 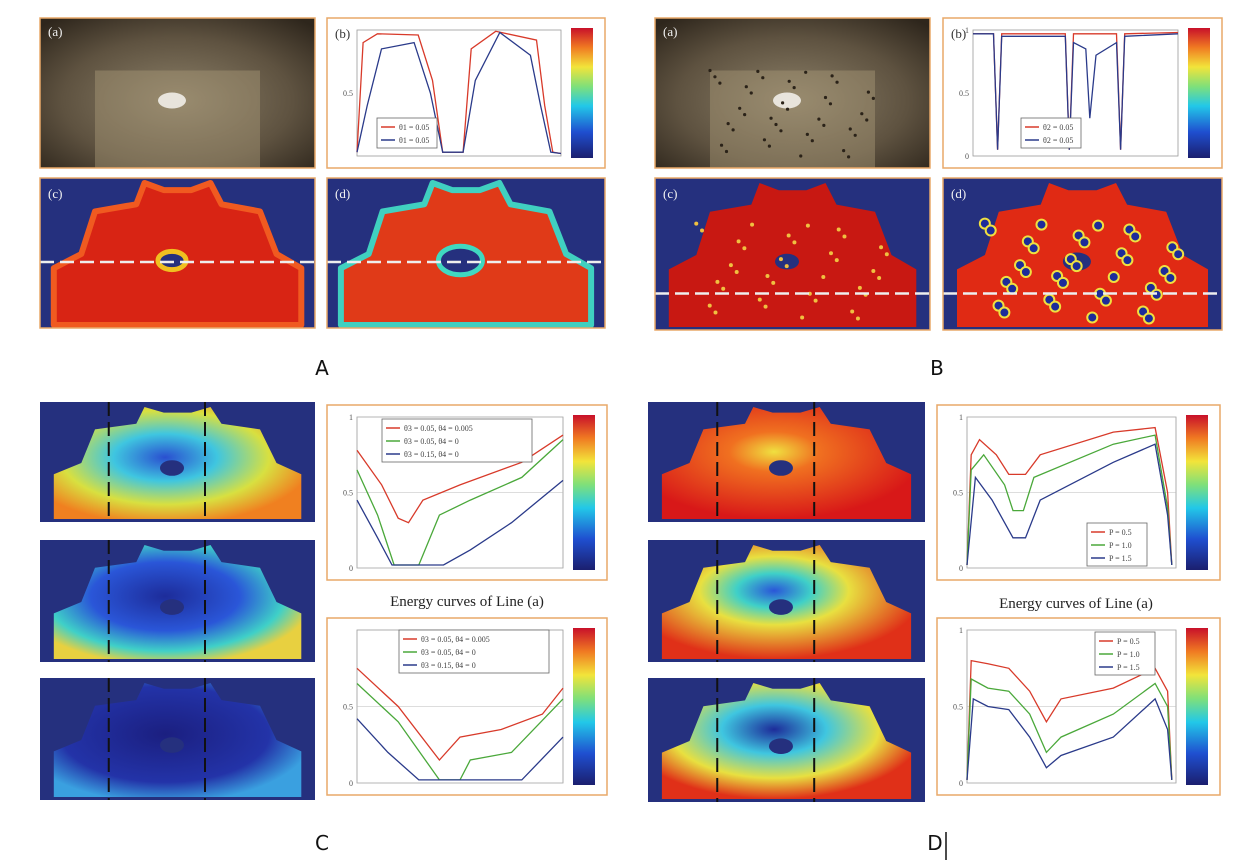 I want to click on plot-frame, so click(x=466, y=93).